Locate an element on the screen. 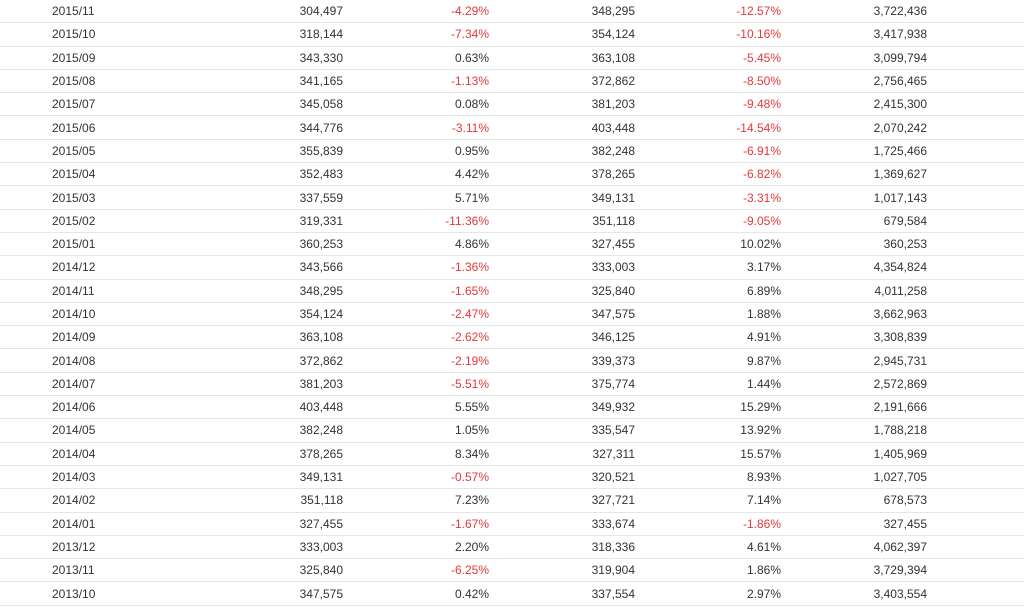  yoy-change-cell: -14.54% is located at coordinates (708, 127).